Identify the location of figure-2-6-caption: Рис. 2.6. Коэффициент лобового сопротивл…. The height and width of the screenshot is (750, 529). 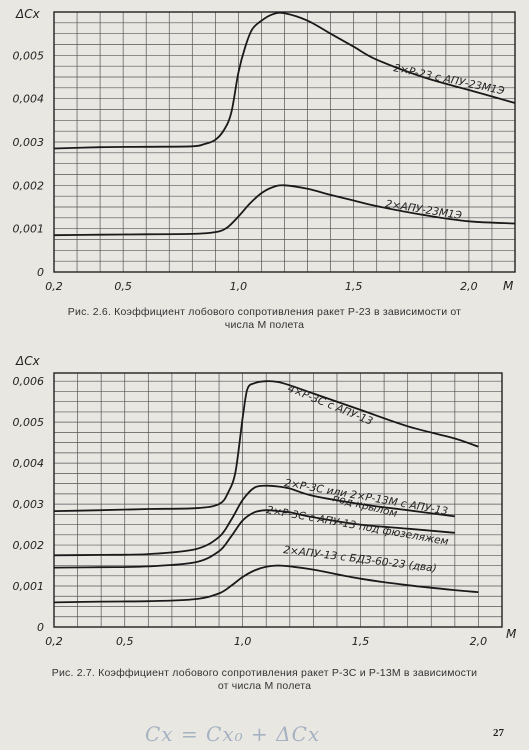
(264, 319).